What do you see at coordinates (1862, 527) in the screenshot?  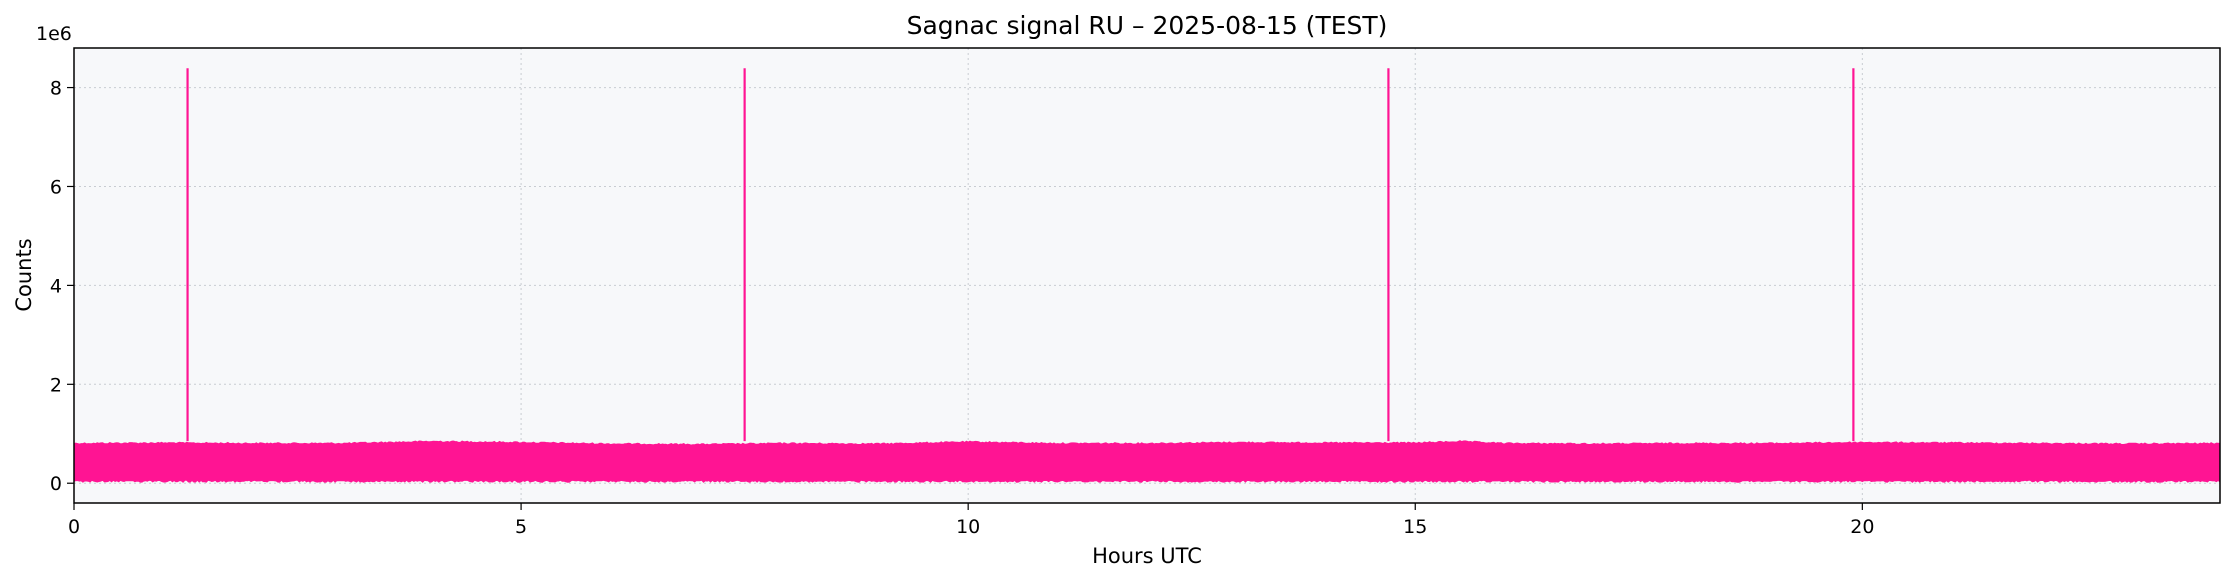 I see `x-tick-label-4: 20` at bounding box center [1862, 527].